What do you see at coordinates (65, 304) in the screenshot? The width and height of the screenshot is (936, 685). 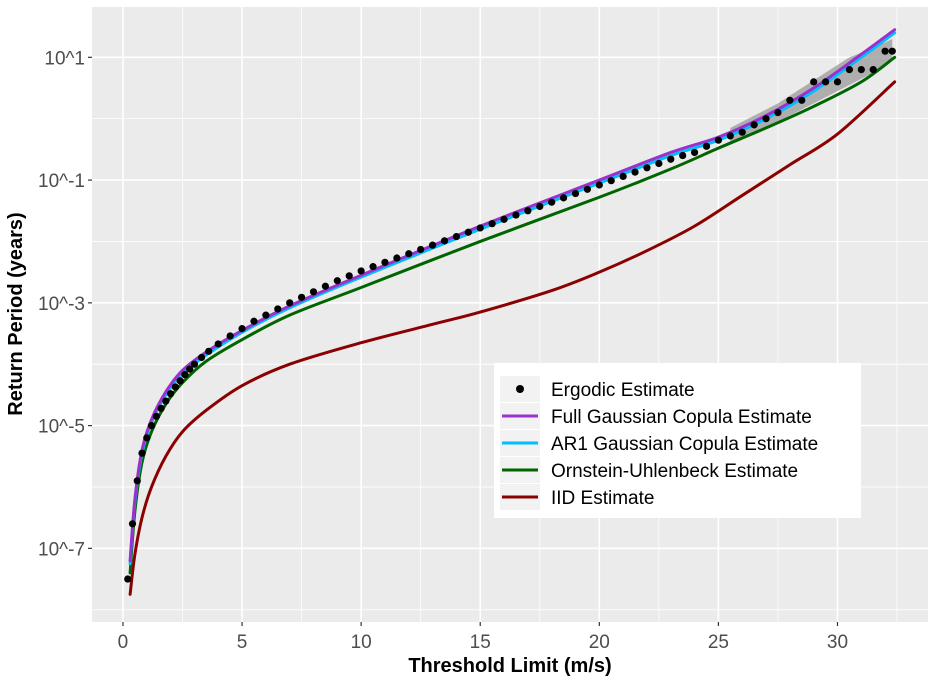 I see `y-axis-ticks: 10^-7 10^-5 10^-3 10^-1 10^1` at bounding box center [65, 304].